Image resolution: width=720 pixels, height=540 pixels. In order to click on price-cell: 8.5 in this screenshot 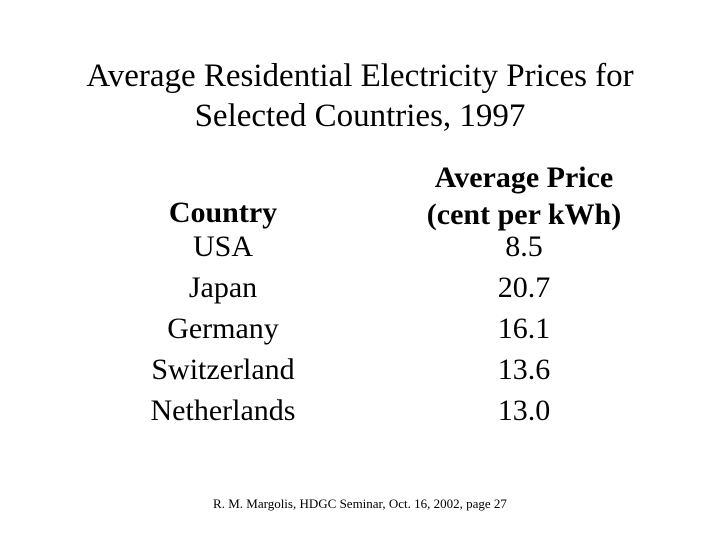, I will do `click(524, 246)`.